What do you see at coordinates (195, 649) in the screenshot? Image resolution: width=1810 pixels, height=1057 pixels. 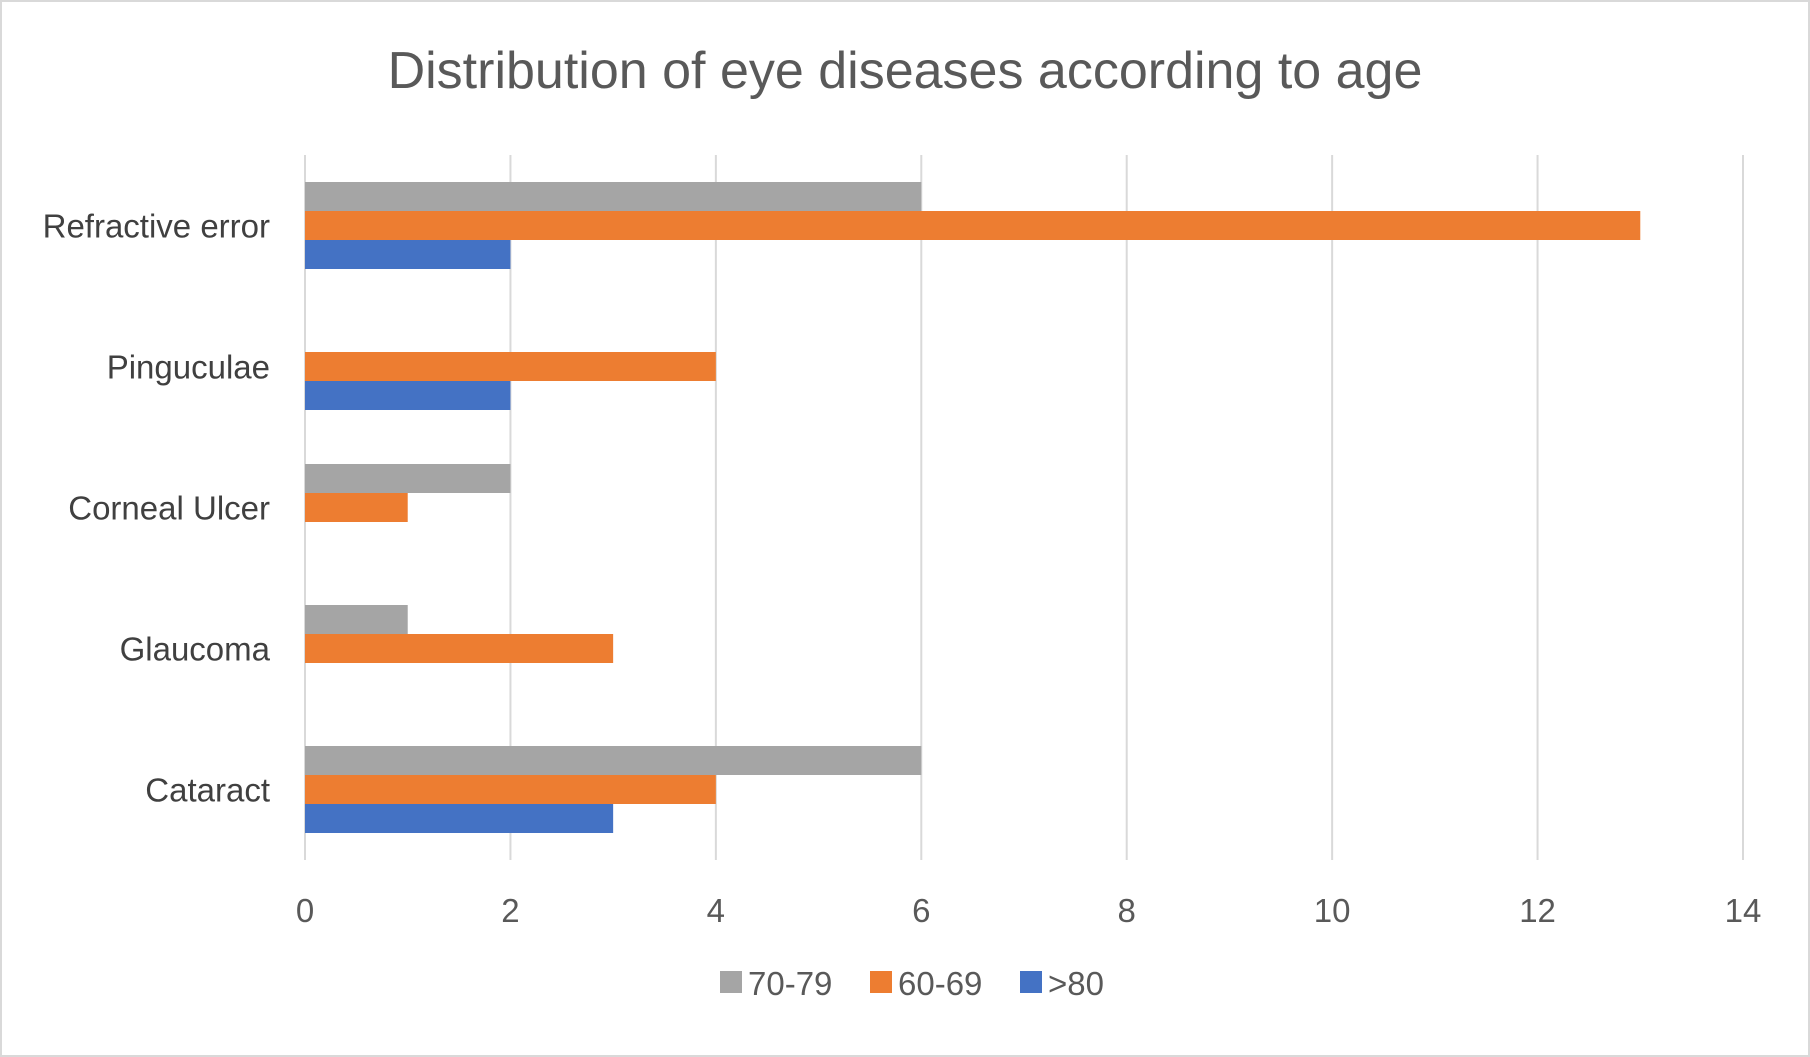 I see `category-label: Glaucoma` at bounding box center [195, 649].